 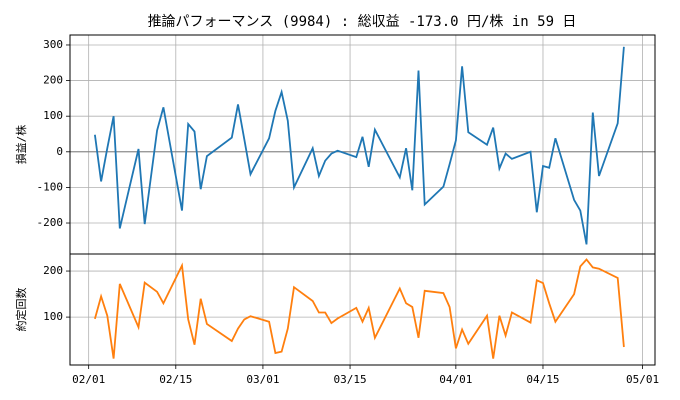 What do you see at coordinates (50, 186) in the screenshot?
I see `y-tick-label: -100` at bounding box center [50, 186].